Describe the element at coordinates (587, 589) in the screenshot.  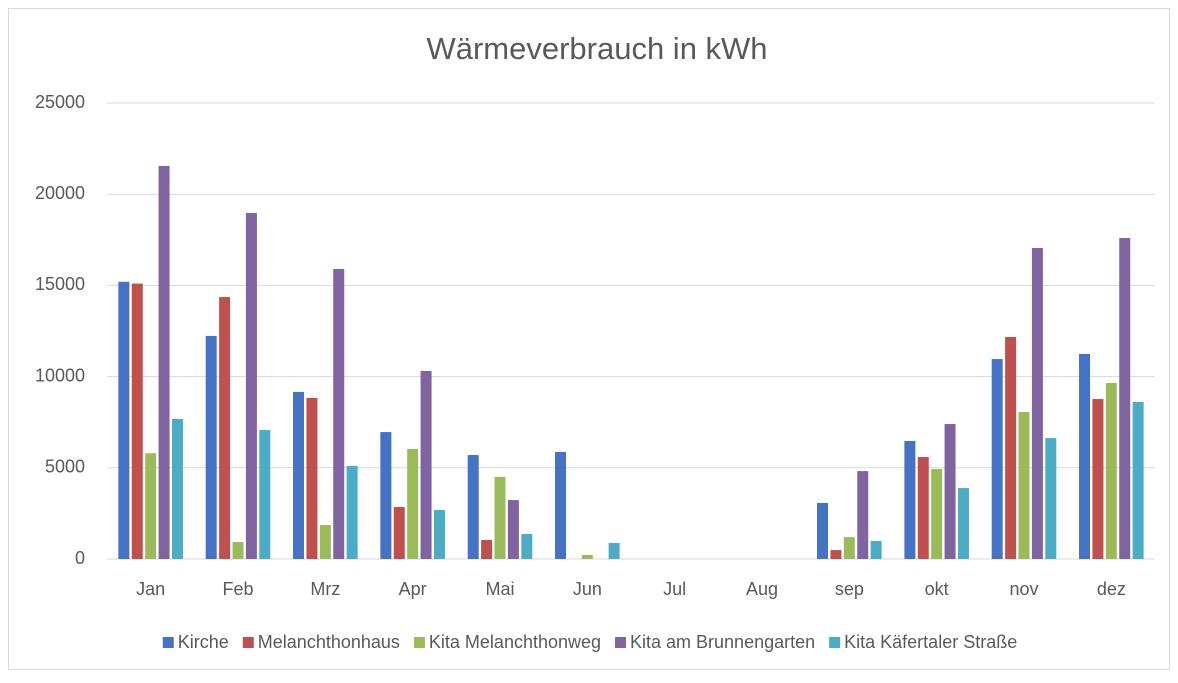
I see `x-tick-label: Jun` at that location.